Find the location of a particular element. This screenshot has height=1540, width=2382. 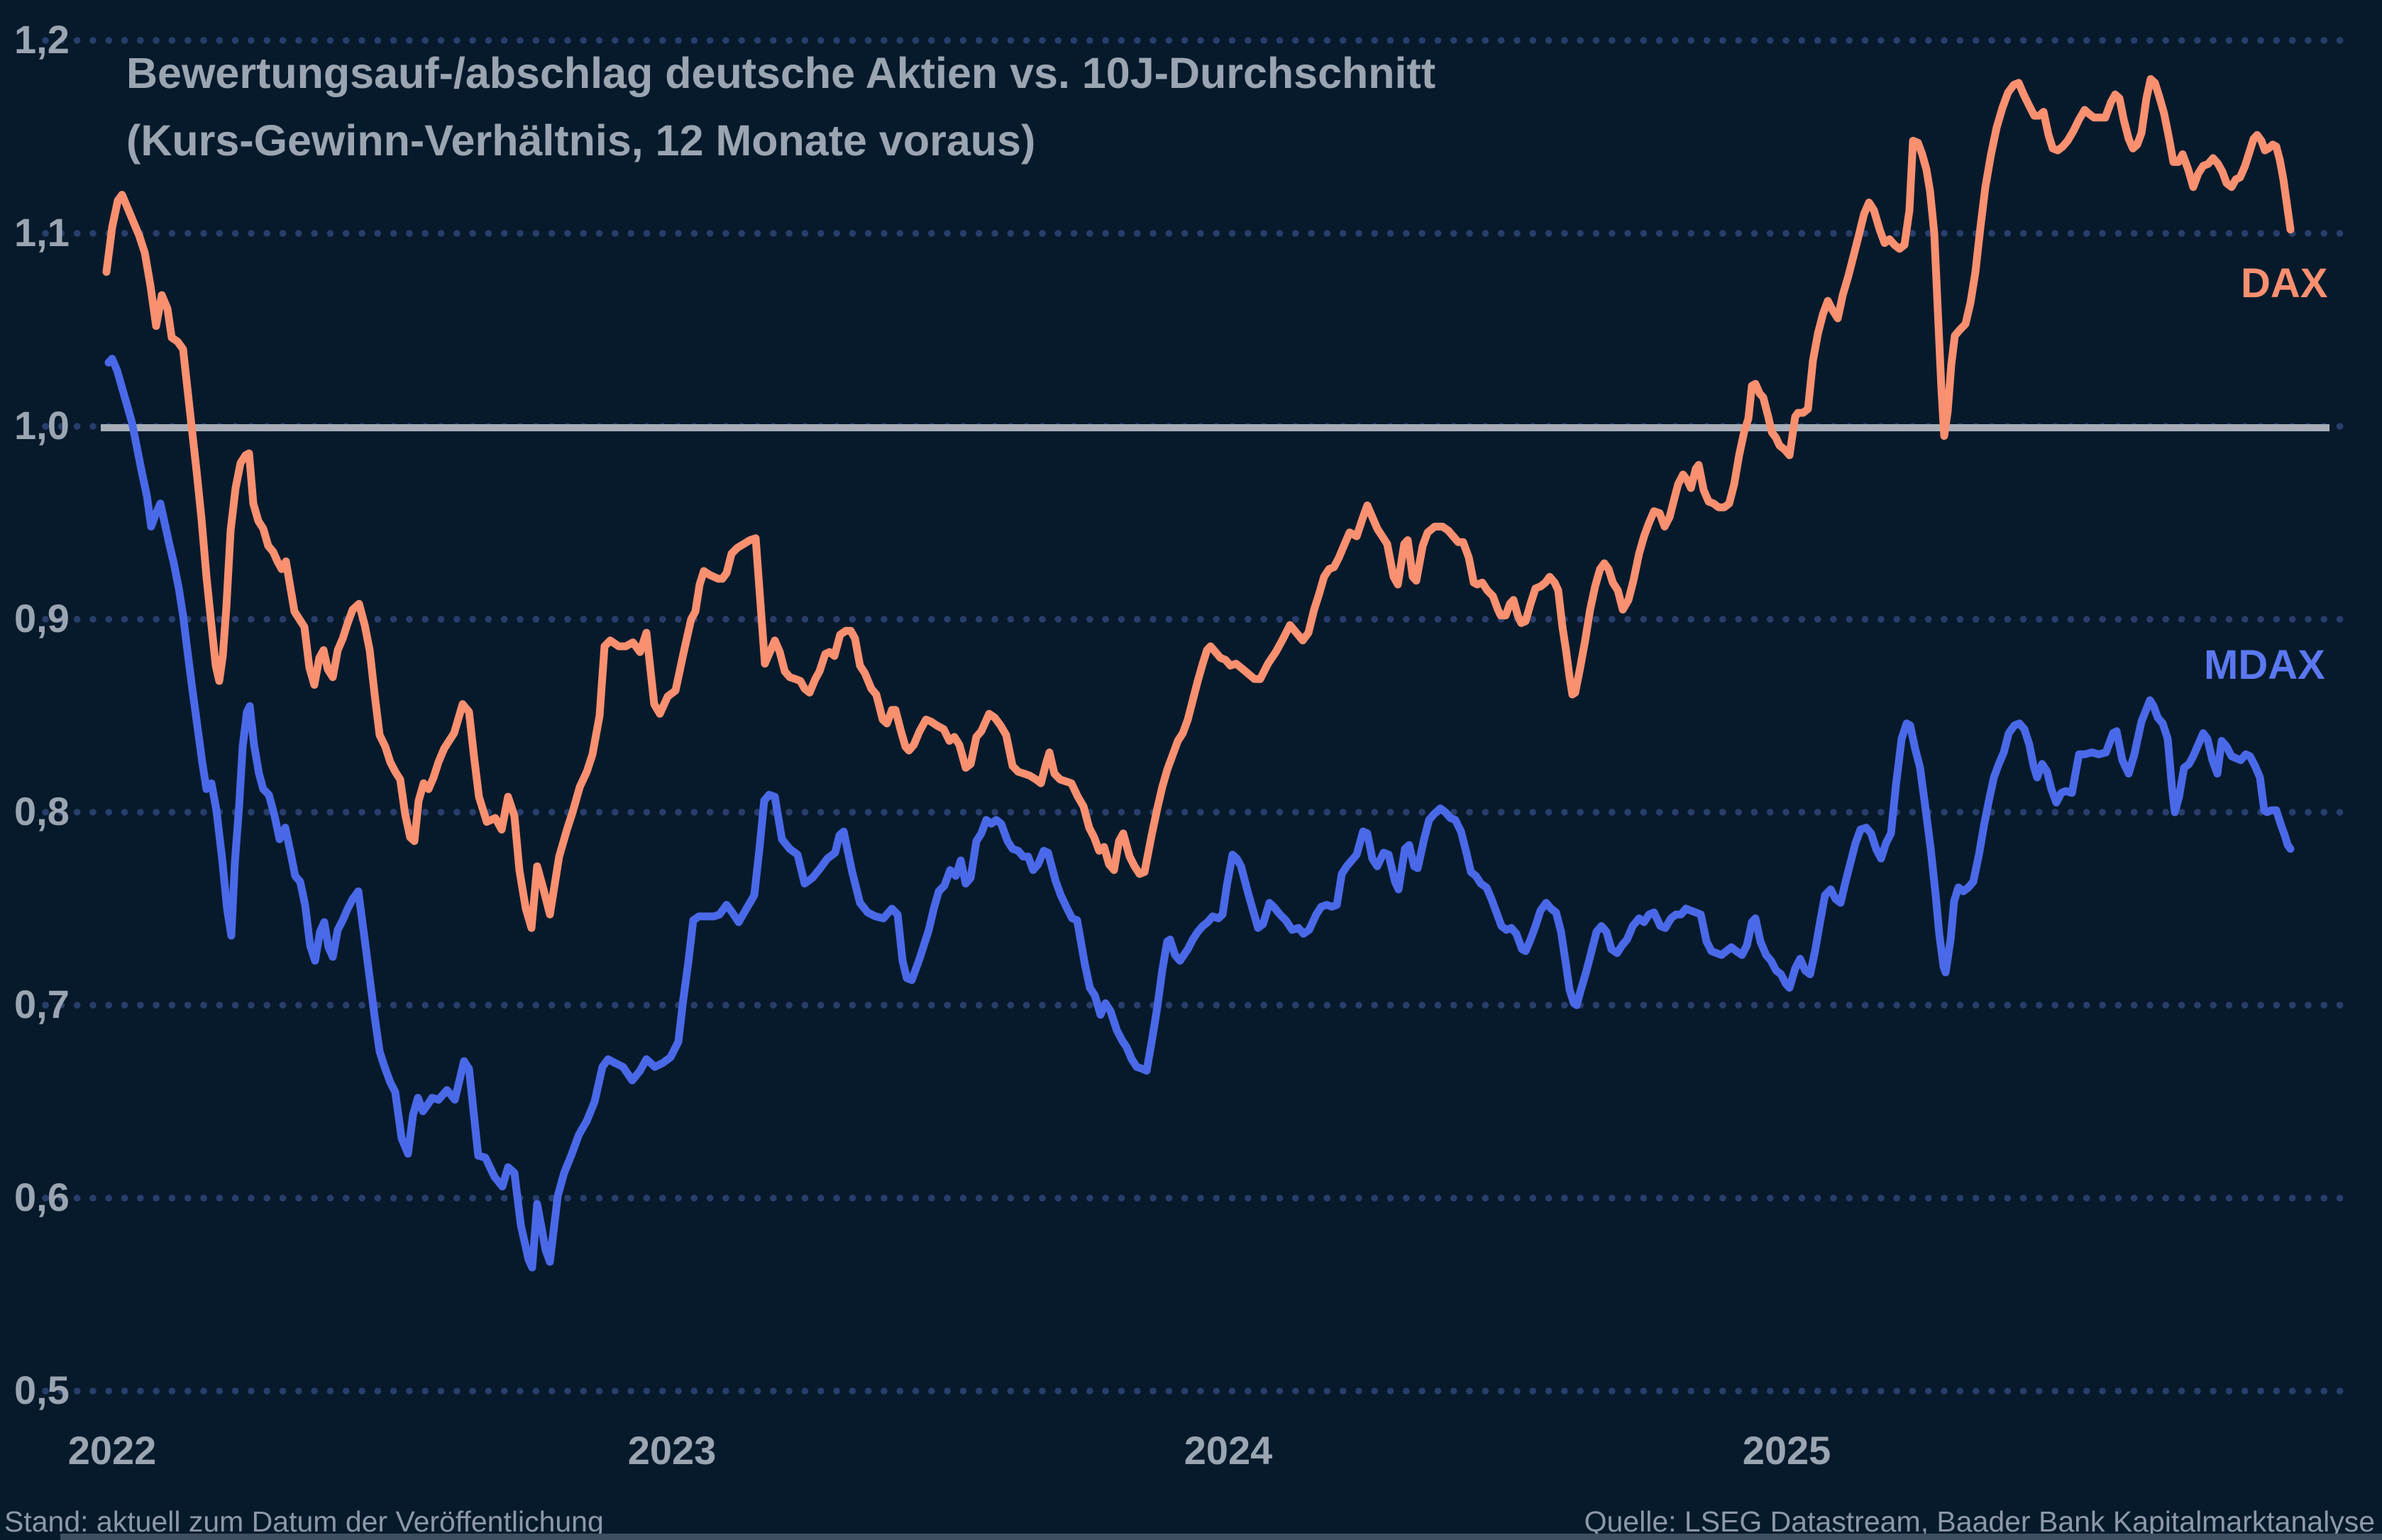

y-tick-label-1: 1,0 is located at coordinates (42, 425).